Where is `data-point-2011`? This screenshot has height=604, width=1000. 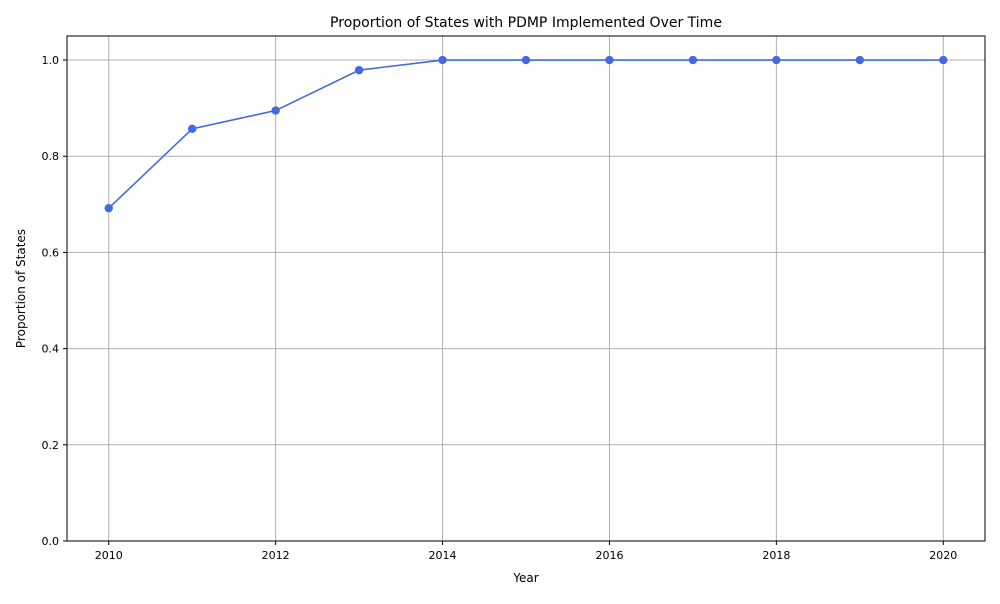
data-point-2011 is located at coordinates (192, 129).